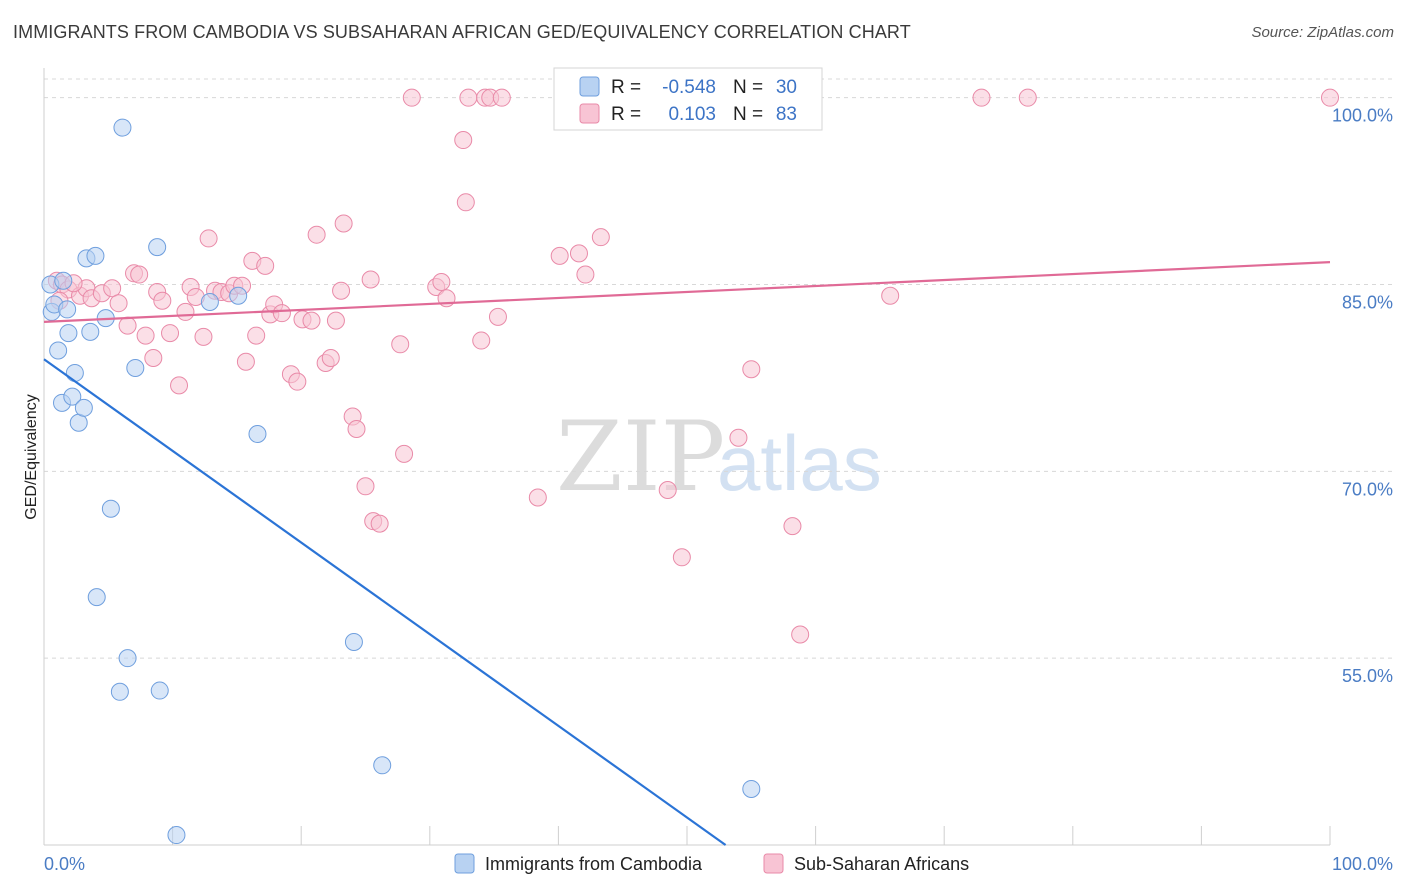 This screenshot has width=1406, height=892. What do you see at coordinates (688, 99) in the screenshot?
I see `correlation-legend: R = -0.548 N = 30 R = 0.103 N = 83` at bounding box center [688, 99].